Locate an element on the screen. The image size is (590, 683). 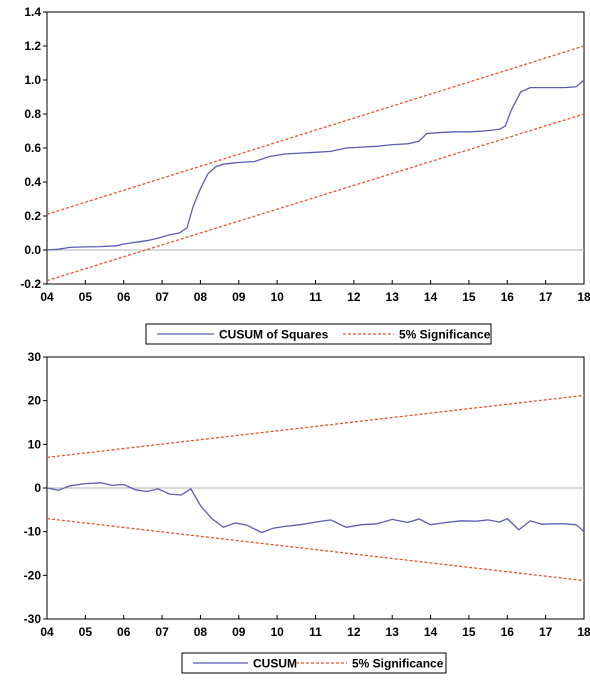
y-tick-label: 1.4 is located at coordinates (32, 12).